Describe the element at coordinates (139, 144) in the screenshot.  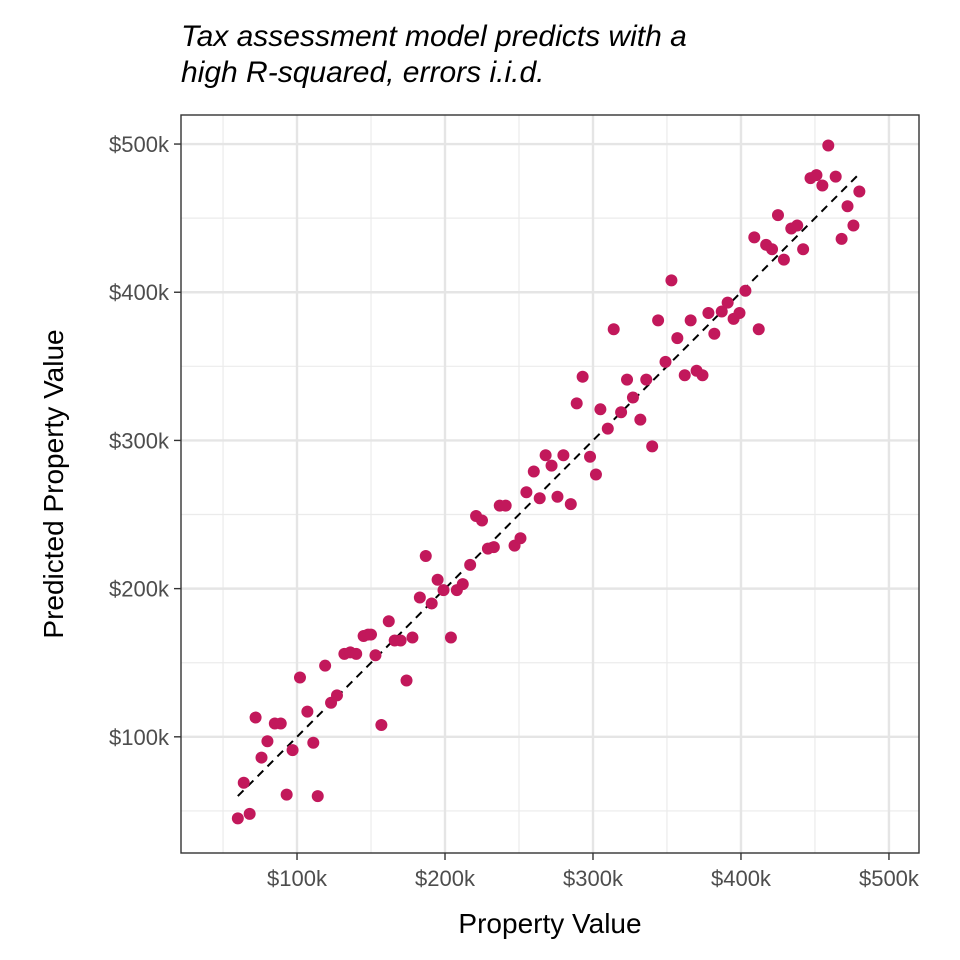
I see `y-tick-label: $500k` at that location.